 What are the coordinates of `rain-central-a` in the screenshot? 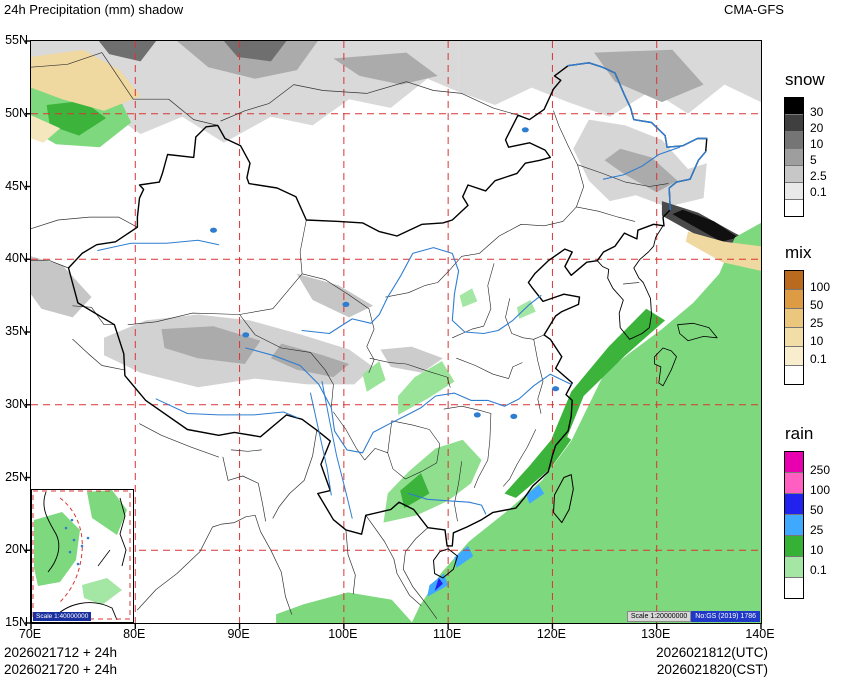 It's located at (426, 388).